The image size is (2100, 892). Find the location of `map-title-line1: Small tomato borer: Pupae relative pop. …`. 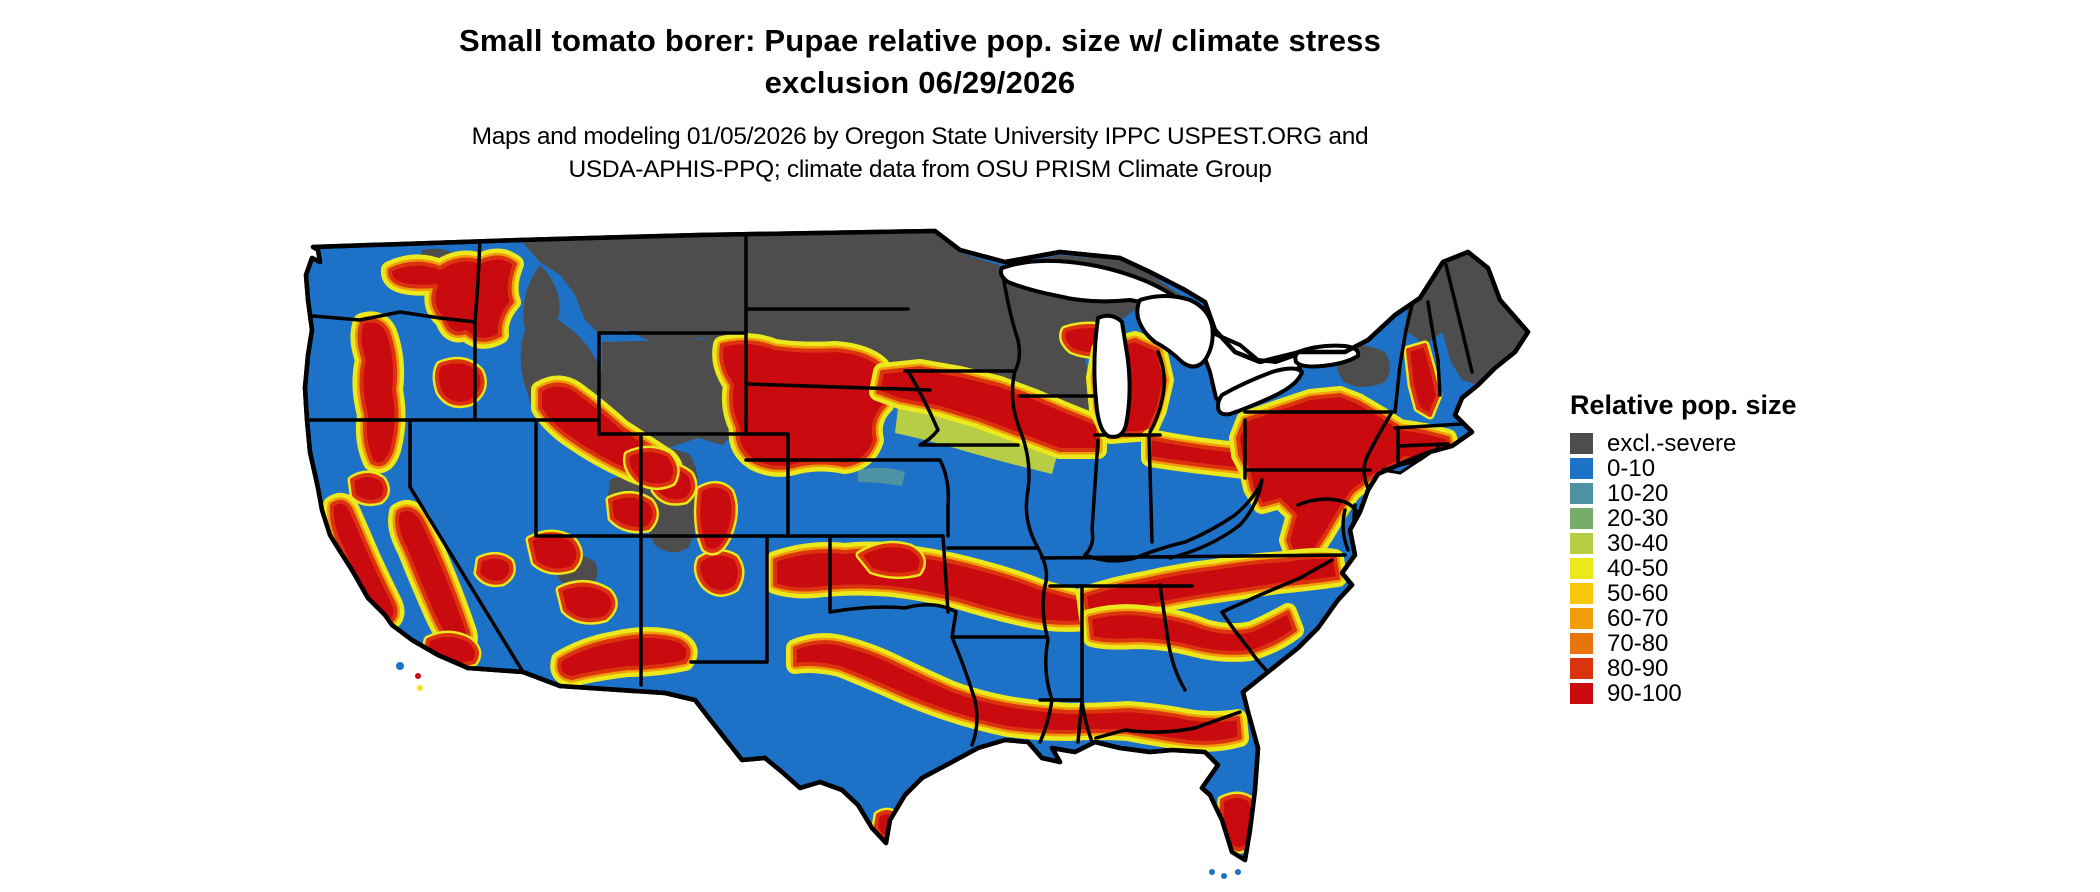

map-title-line1: Small tomato borer: Pupae relative pop. … is located at coordinates (920, 40).